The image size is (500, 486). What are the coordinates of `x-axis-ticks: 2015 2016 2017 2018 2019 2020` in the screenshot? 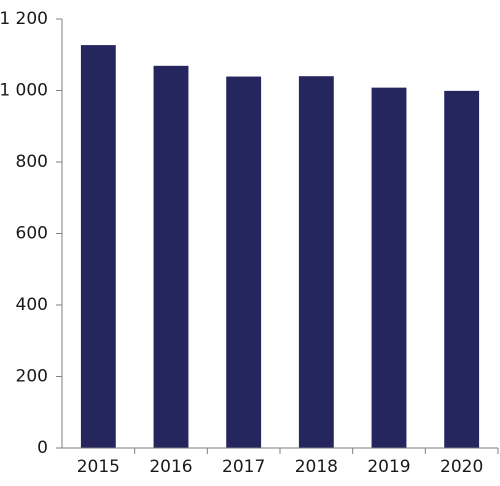 It's located at (288, 462).